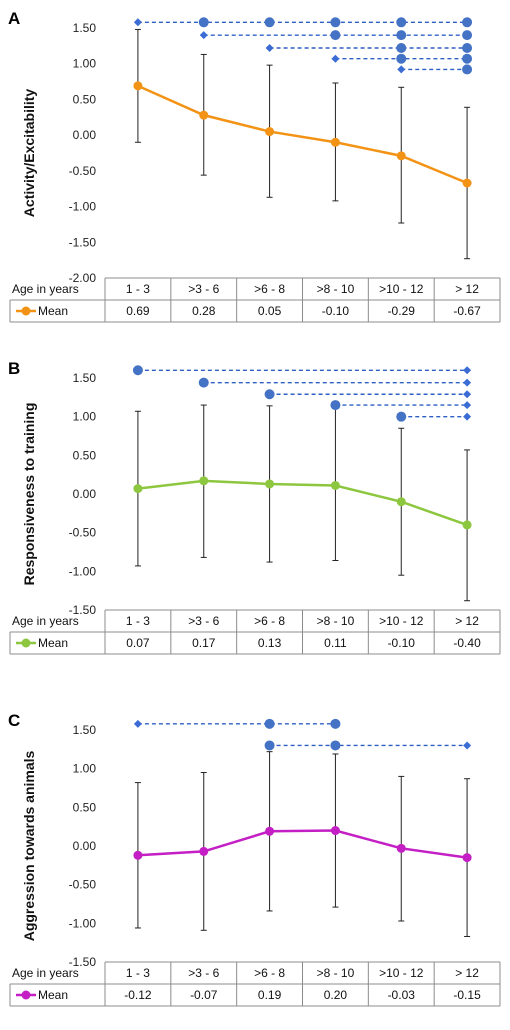 This screenshot has width=510, height=1030. What do you see at coordinates (402, 311) in the screenshot?
I see `data-value-label: -0.29` at bounding box center [402, 311].